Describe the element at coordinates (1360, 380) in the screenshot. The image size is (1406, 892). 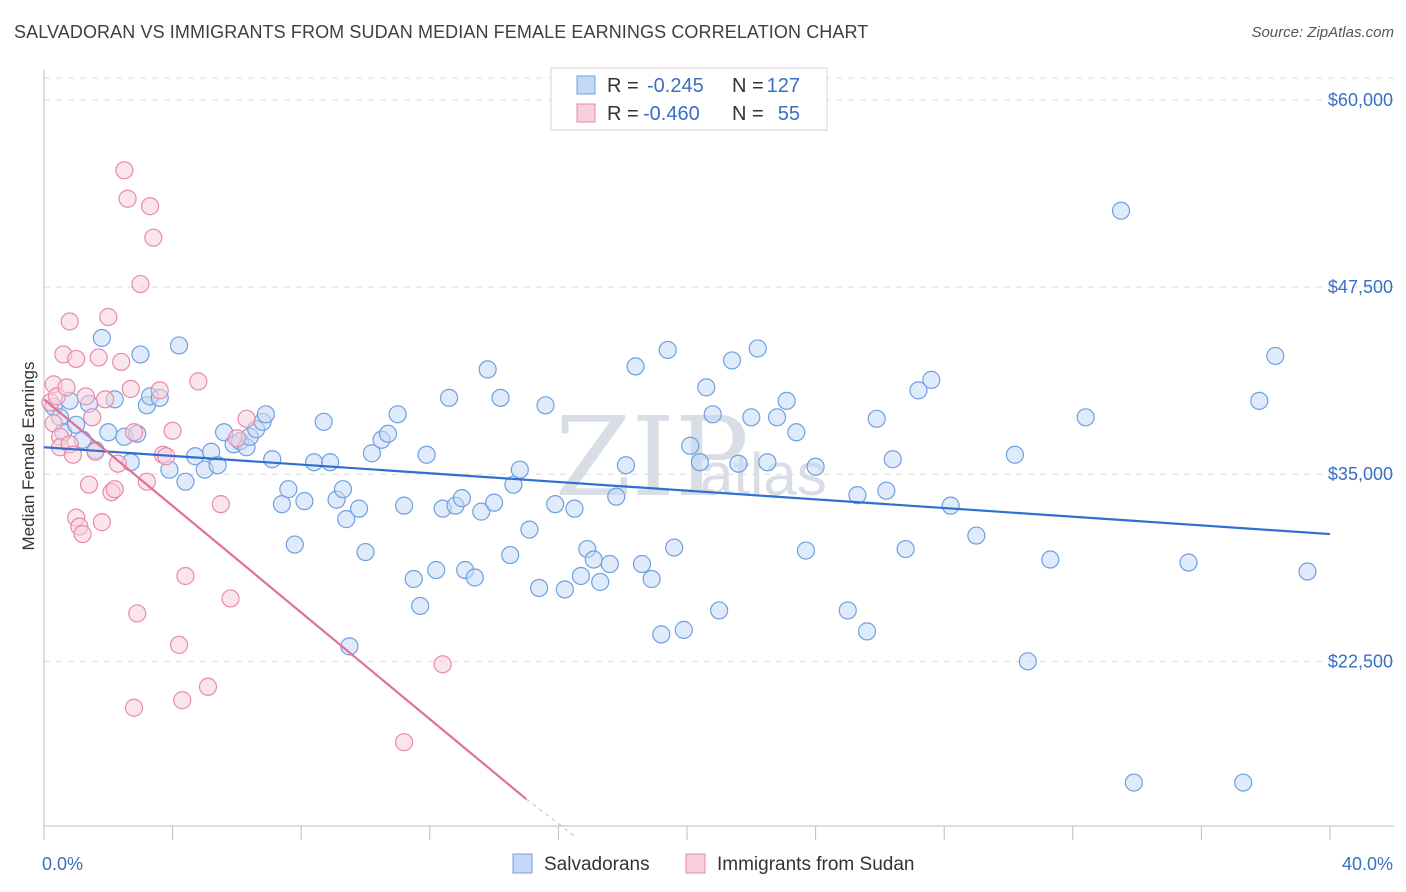
I see `y-tick-labels: $22,500 $35,000 $47,500 $60,000` at that location.